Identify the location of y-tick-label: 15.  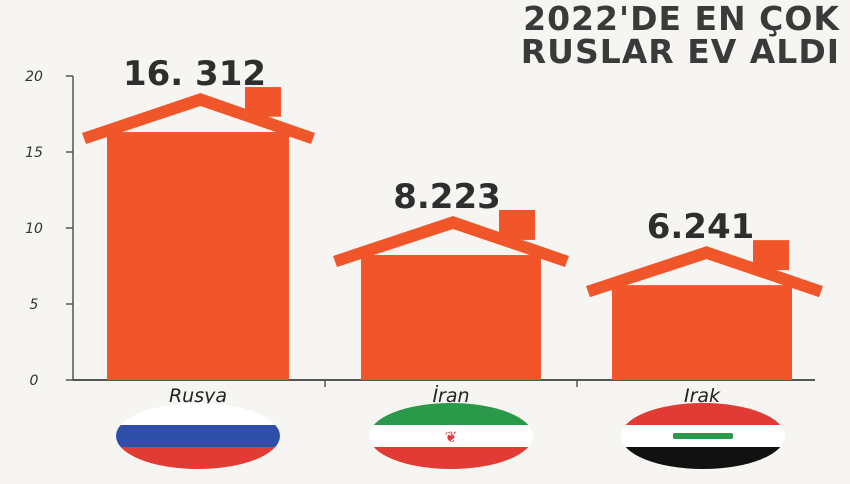
(34, 153).